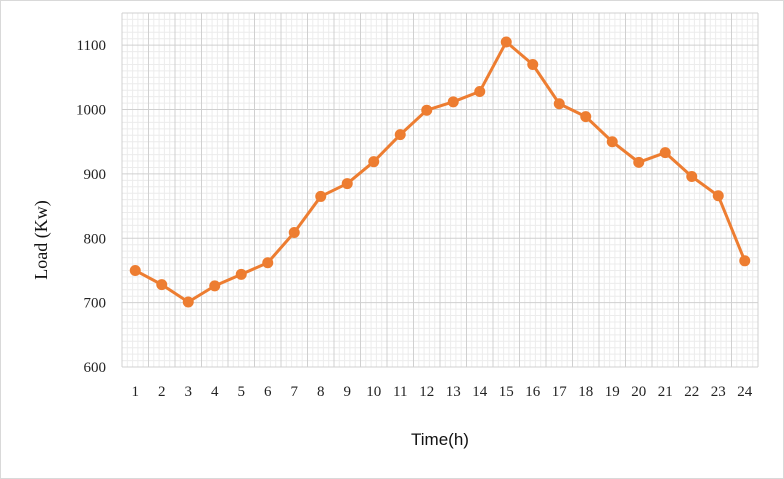 The height and width of the screenshot is (479, 784). Describe the element at coordinates (400, 392) in the screenshot. I see `x-tick-label: 11` at that location.